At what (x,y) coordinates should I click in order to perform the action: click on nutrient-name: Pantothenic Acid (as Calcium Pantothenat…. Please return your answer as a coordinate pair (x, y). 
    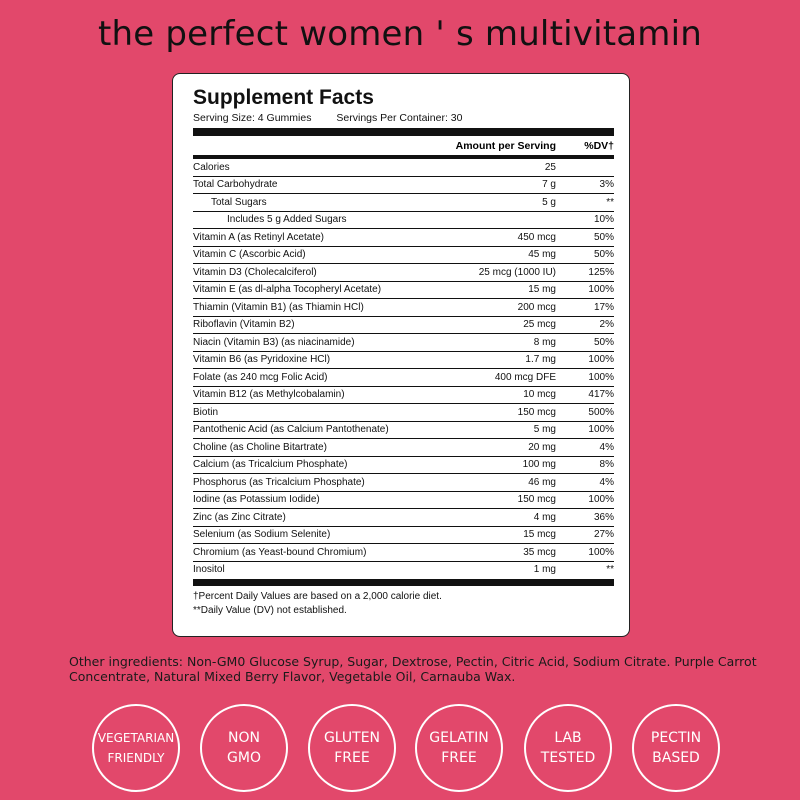
    Looking at the image, I should click on (291, 430).